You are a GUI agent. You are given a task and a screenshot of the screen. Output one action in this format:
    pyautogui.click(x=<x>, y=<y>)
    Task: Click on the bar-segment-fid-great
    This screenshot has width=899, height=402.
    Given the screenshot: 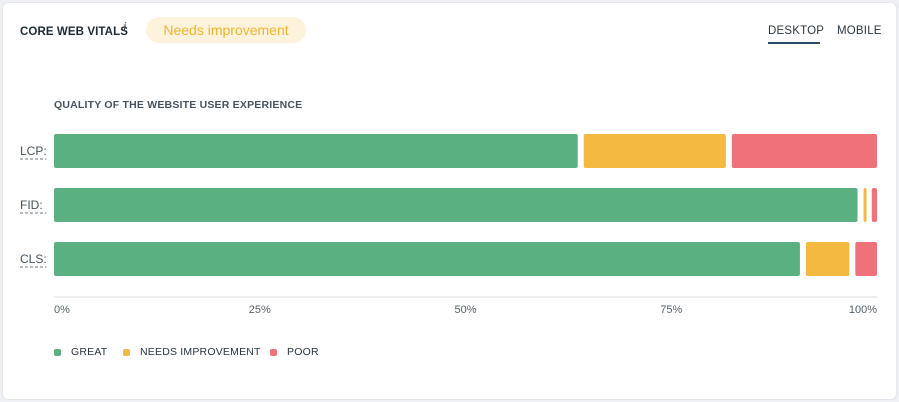 What is the action you would take?
    pyautogui.click(x=456, y=205)
    